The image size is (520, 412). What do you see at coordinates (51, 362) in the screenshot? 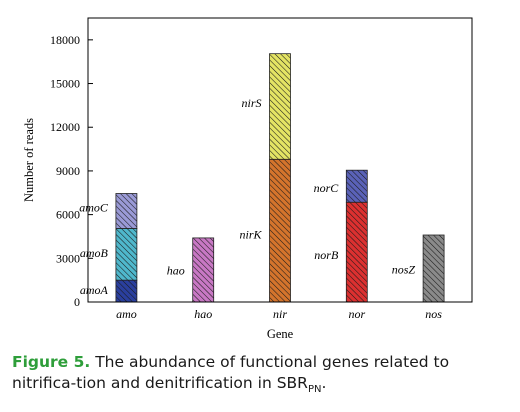
I see `figure-label: Figure 5.` at bounding box center [51, 362].